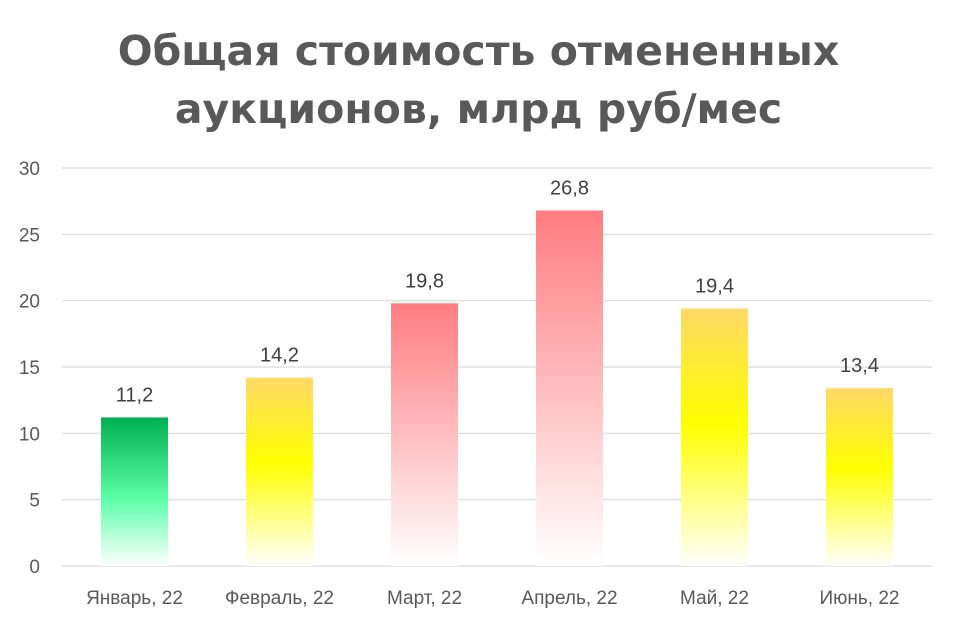 This screenshot has height=623, width=957. Describe the element at coordinates (134, 395) in the screenshot. I see `data-label-1: 11,2` at that location.